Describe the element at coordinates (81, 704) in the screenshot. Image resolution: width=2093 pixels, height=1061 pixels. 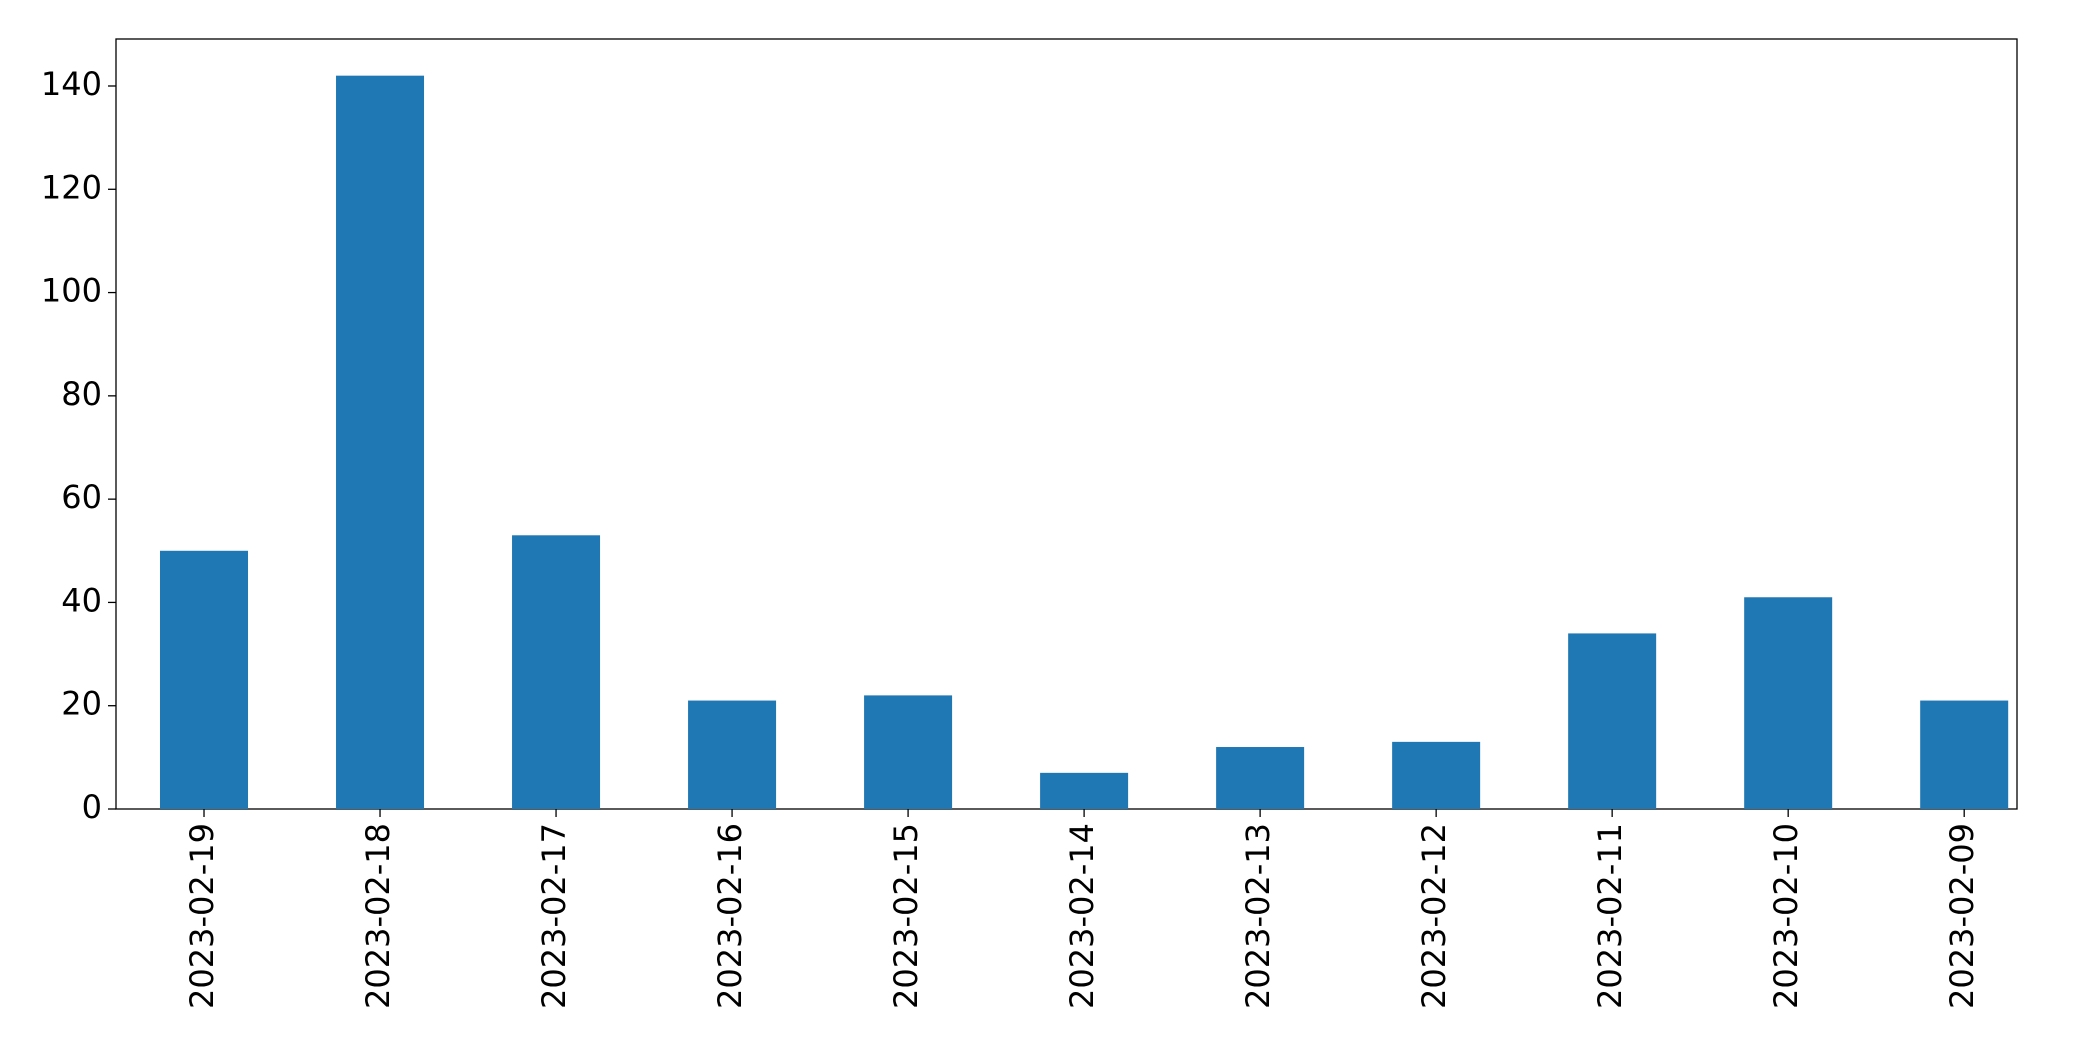
I see `y-tick-label: 20` at that location.